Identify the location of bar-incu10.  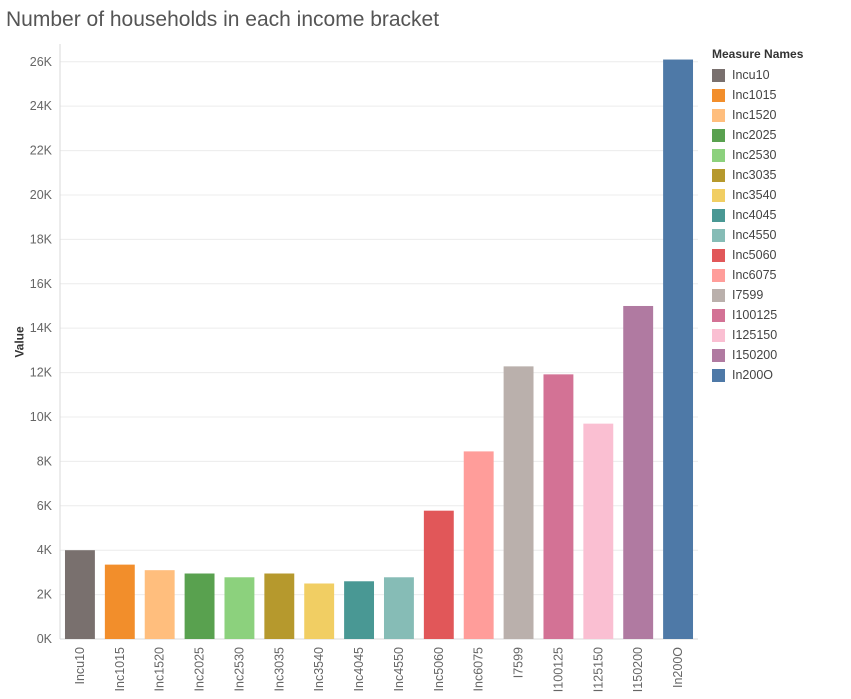
(79, 594).